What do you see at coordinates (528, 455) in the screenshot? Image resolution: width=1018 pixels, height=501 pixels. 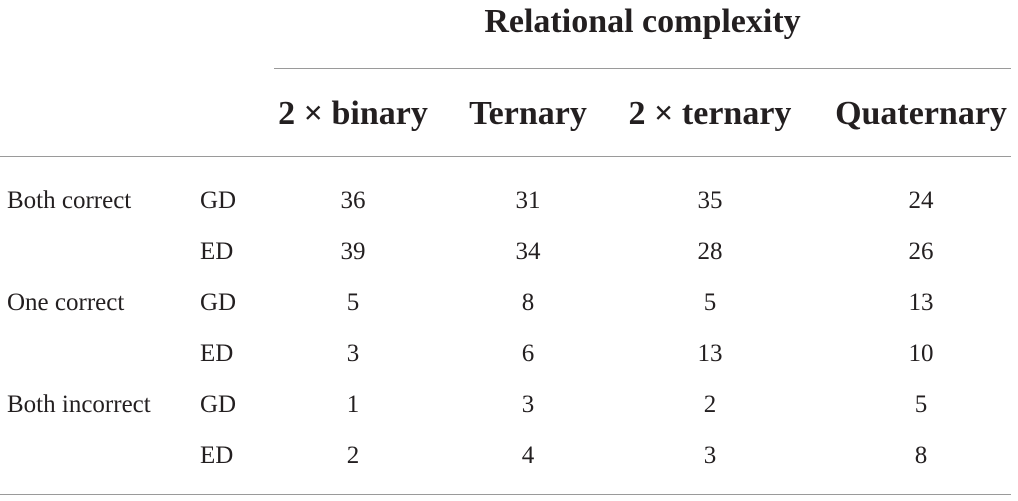 I see `table-cell: 4` at bounding box center [528, 455].